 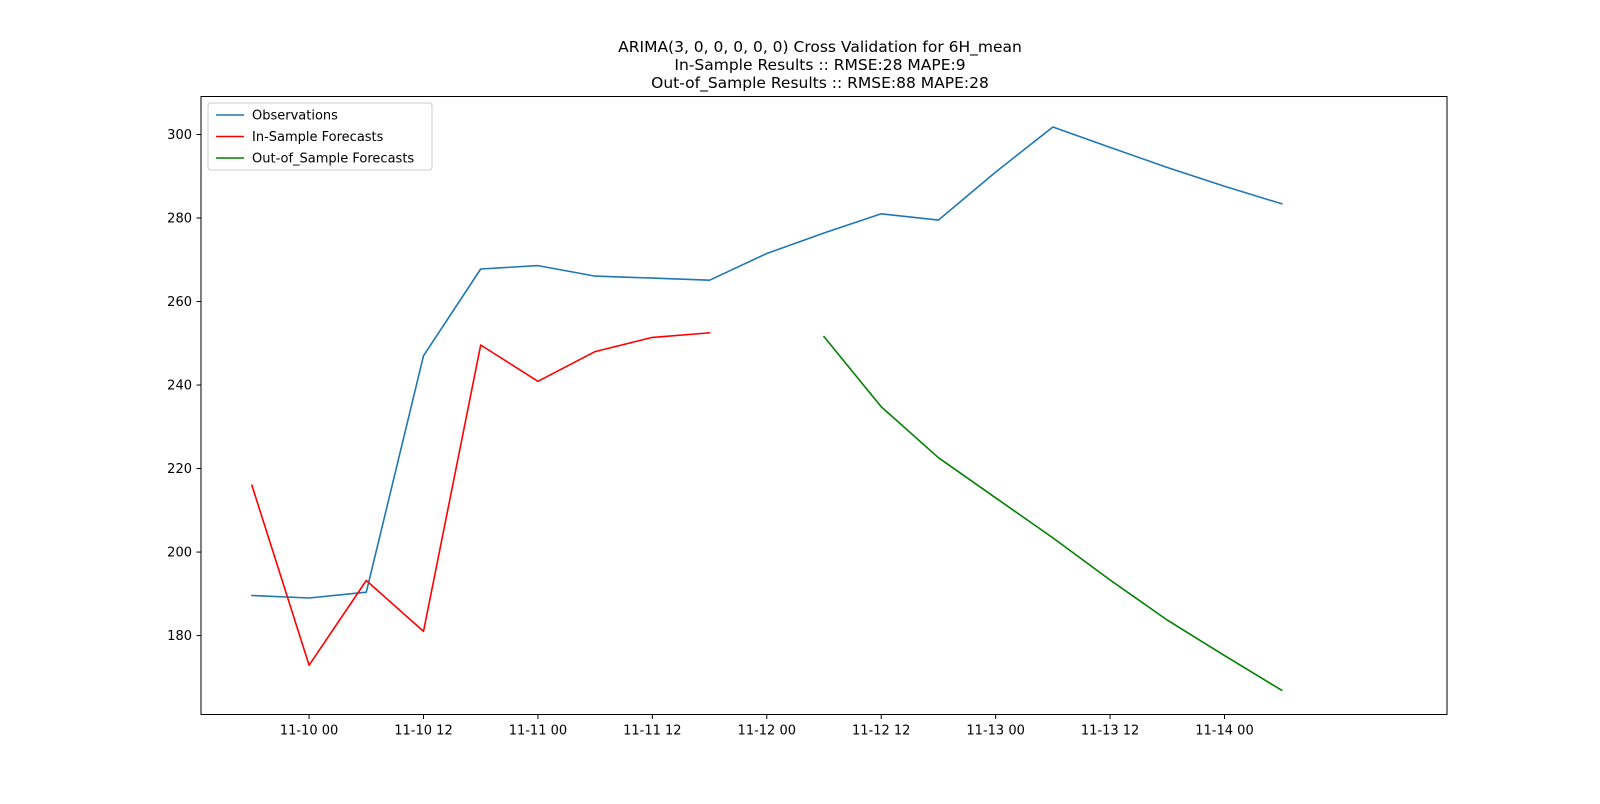 What do you see at coordinates (179, 386) in the screenshot?
I see `y-tick-label: 240` at bounding box center [179, 386].